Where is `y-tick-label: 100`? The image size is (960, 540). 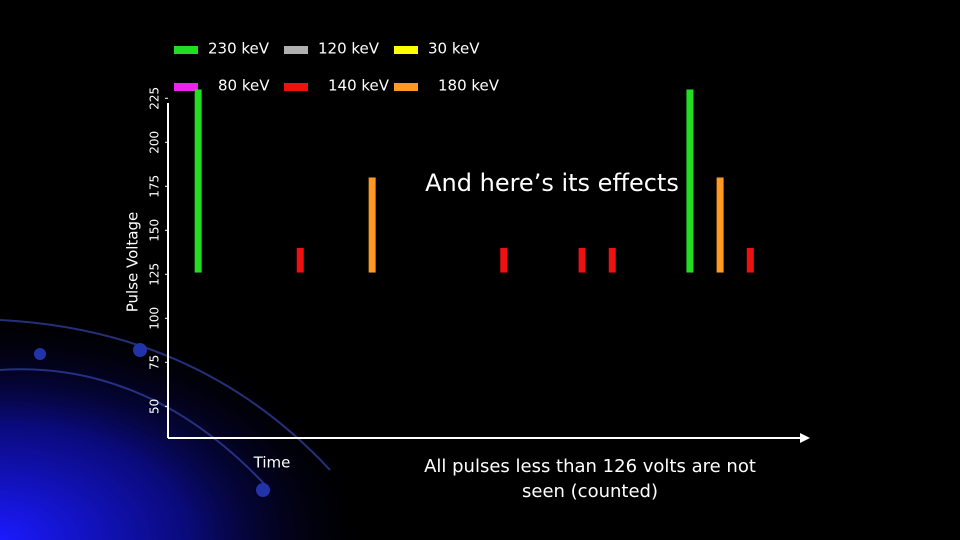 y-tick-label: 100 is located at coordinates (155, 318).